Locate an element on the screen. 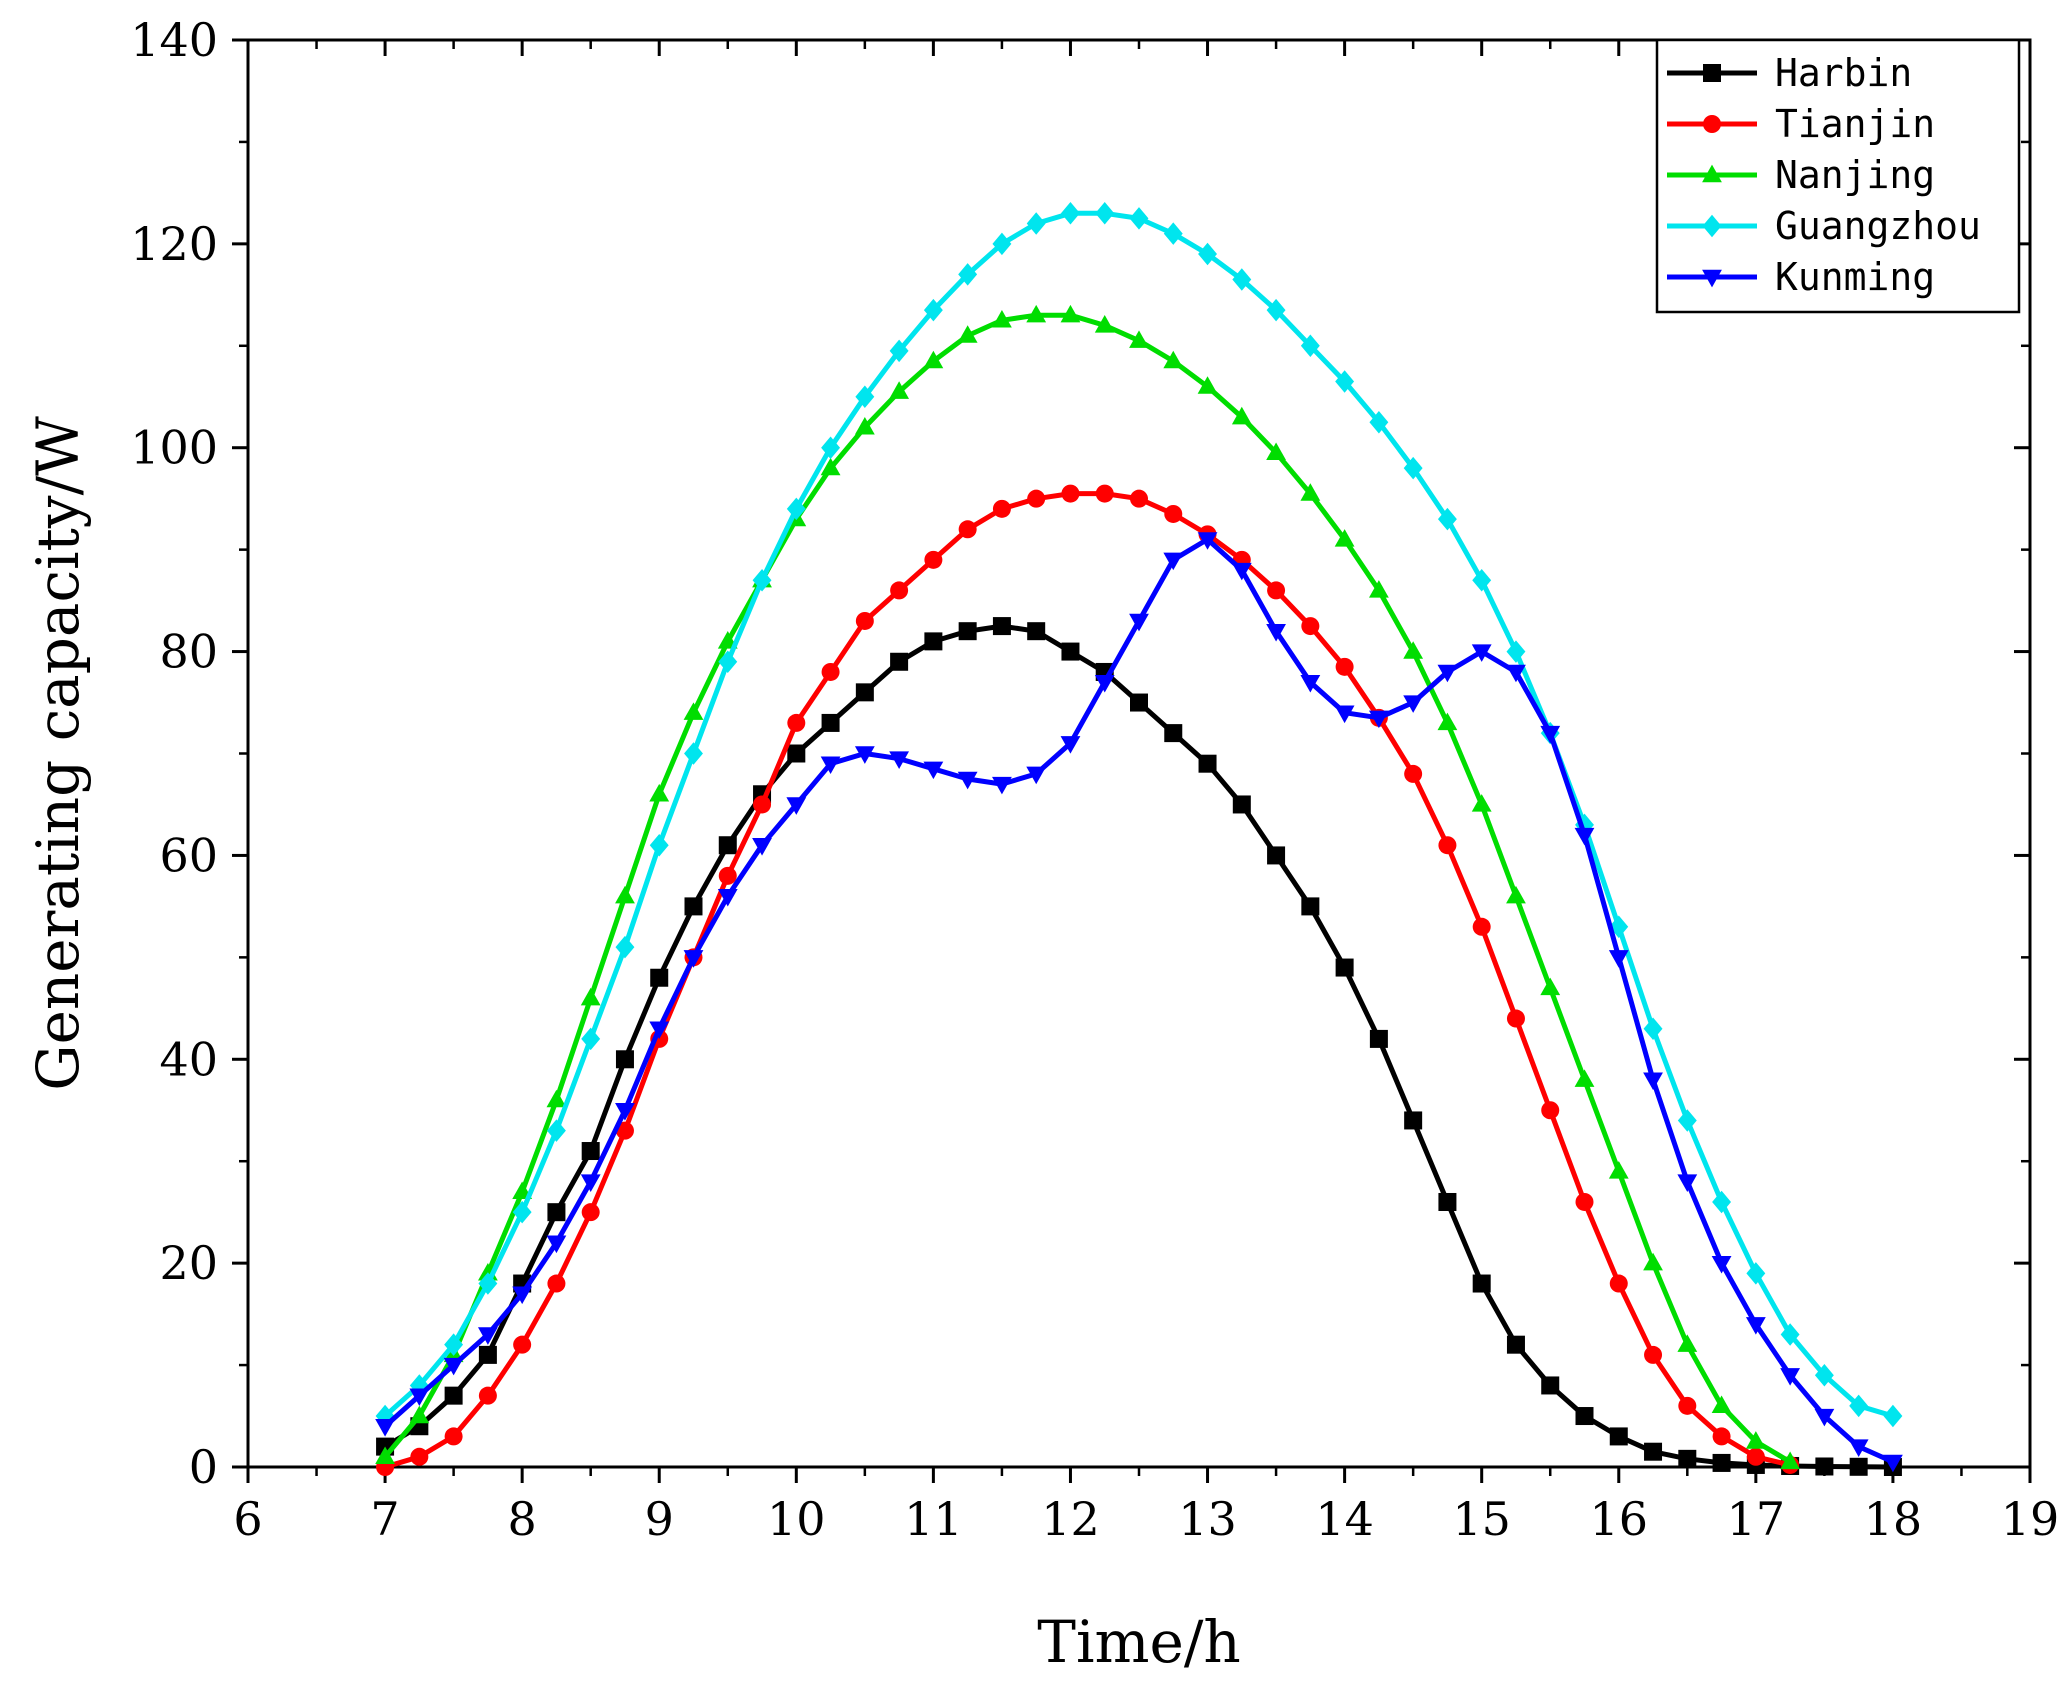 The height and width of the screenshot is (1700, 2071). legend-label-kunming: Kunming is located at coordinates (1855, 277).